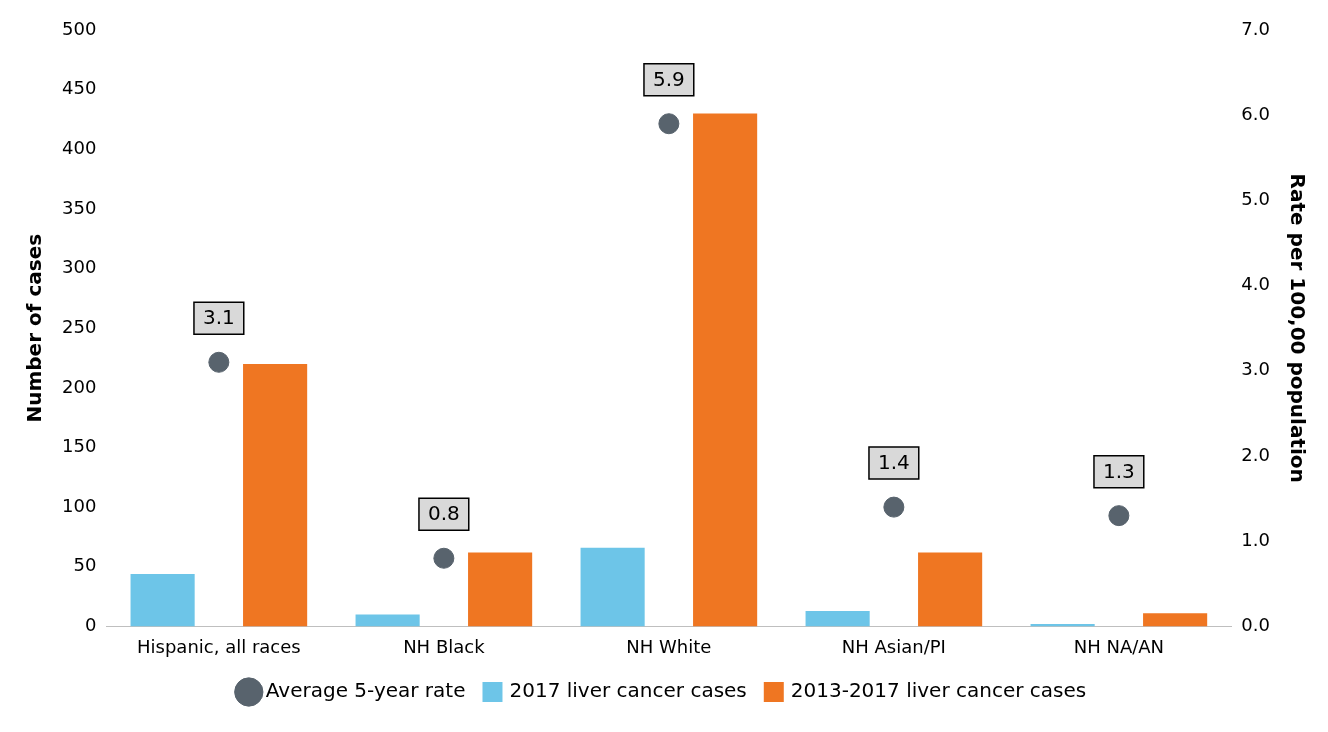 This screenshot has width=1328, height=732. What do you see at coordinates (1256, 369) in the screenshot?
I see `y2-tick-label: 3.0` at bounding box center [1256, 369].